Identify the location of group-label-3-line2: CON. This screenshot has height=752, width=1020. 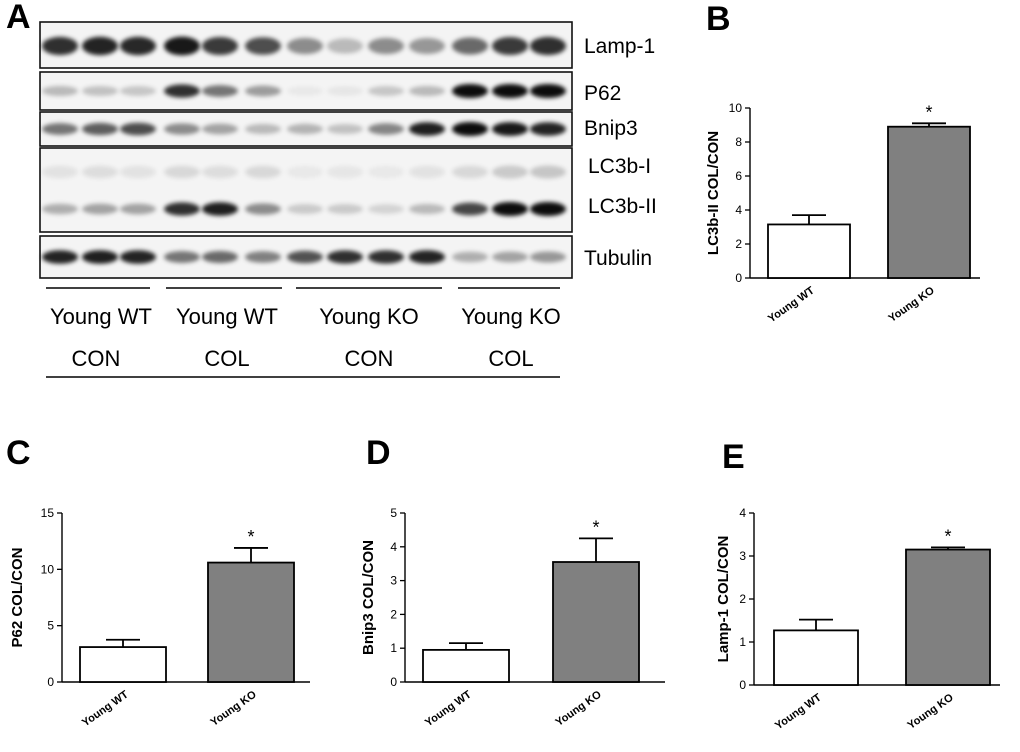
(369, 358).